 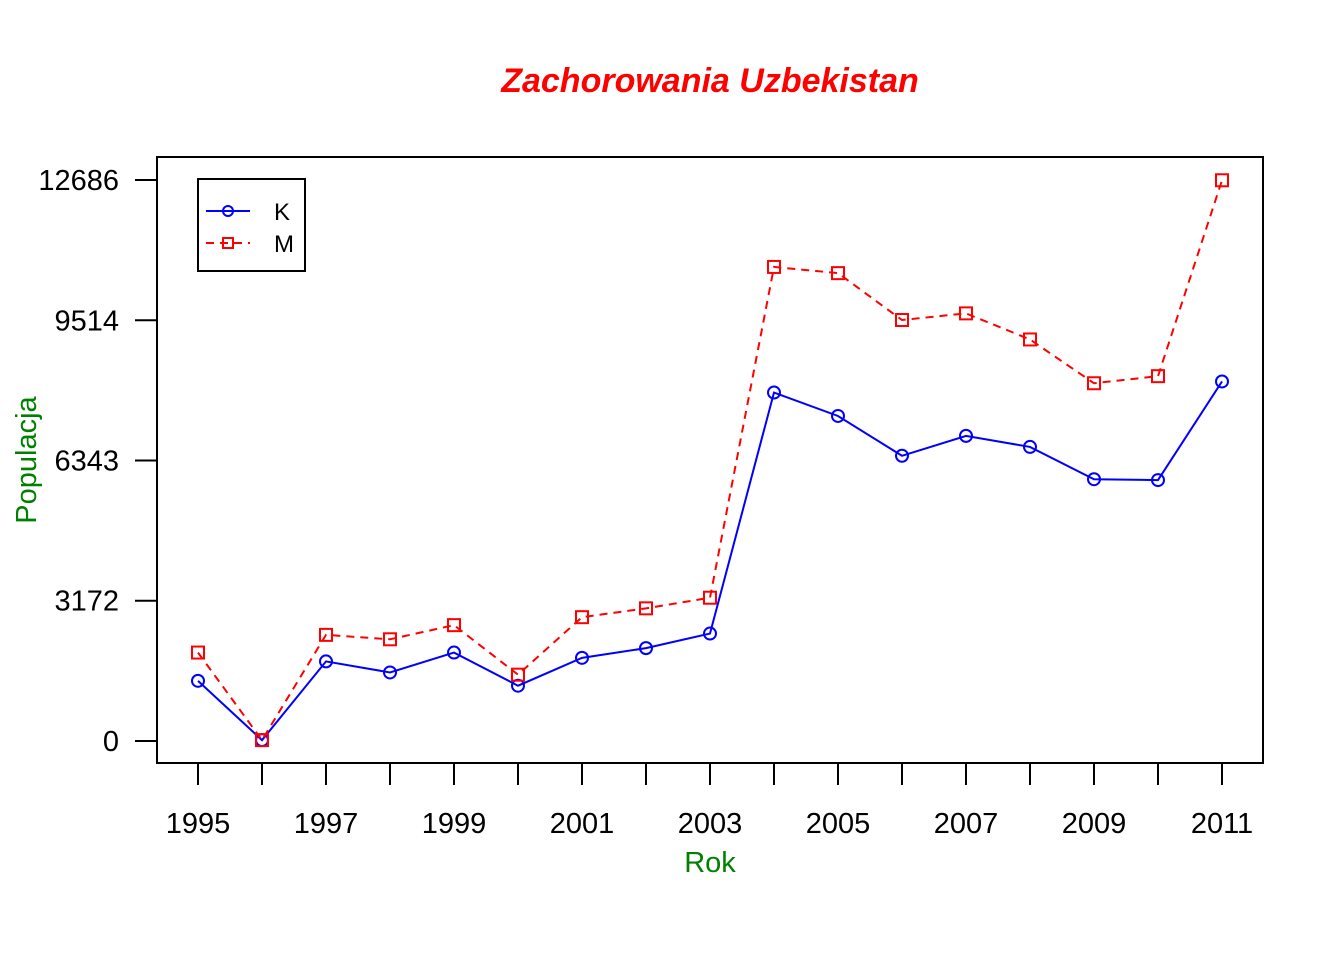 What do you see at coordinates (86, 321) in the screenshot?
I see `y-tick-label-9514: 9514` at bounding box center [86, 321].